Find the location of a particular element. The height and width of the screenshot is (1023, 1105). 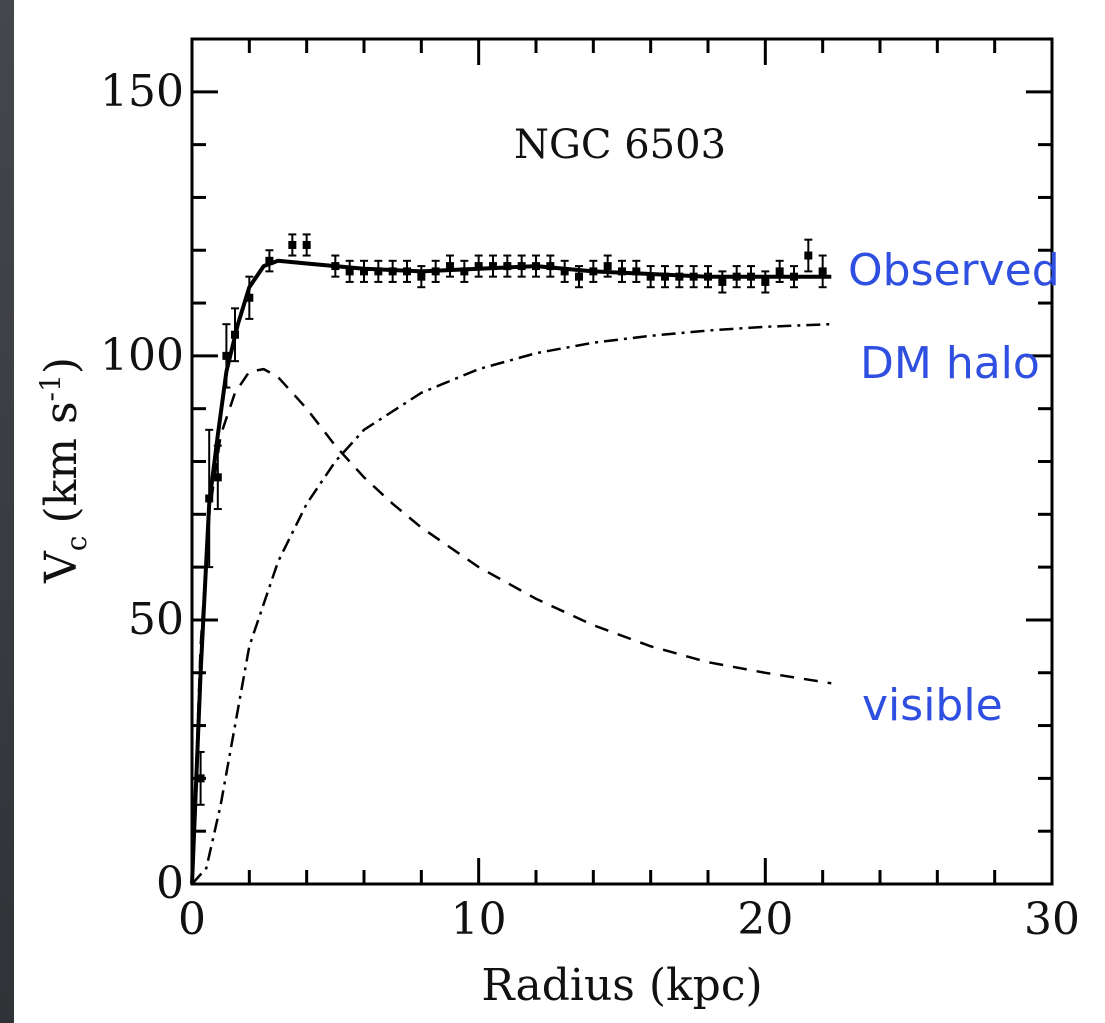

y-tick-label-50: 50 is located at coordinates (156, 619).